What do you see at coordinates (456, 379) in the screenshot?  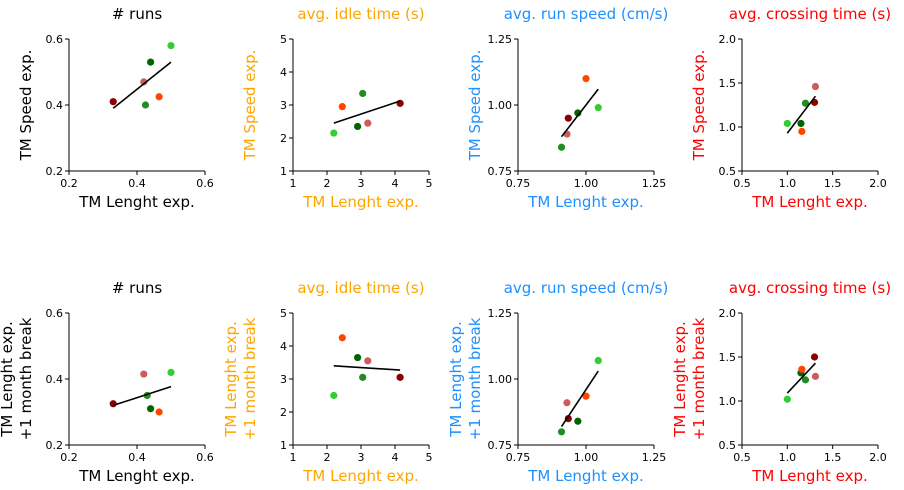 I see `y-axis-label-line: TM Lenght exp.` at bounding box center [456, 379].